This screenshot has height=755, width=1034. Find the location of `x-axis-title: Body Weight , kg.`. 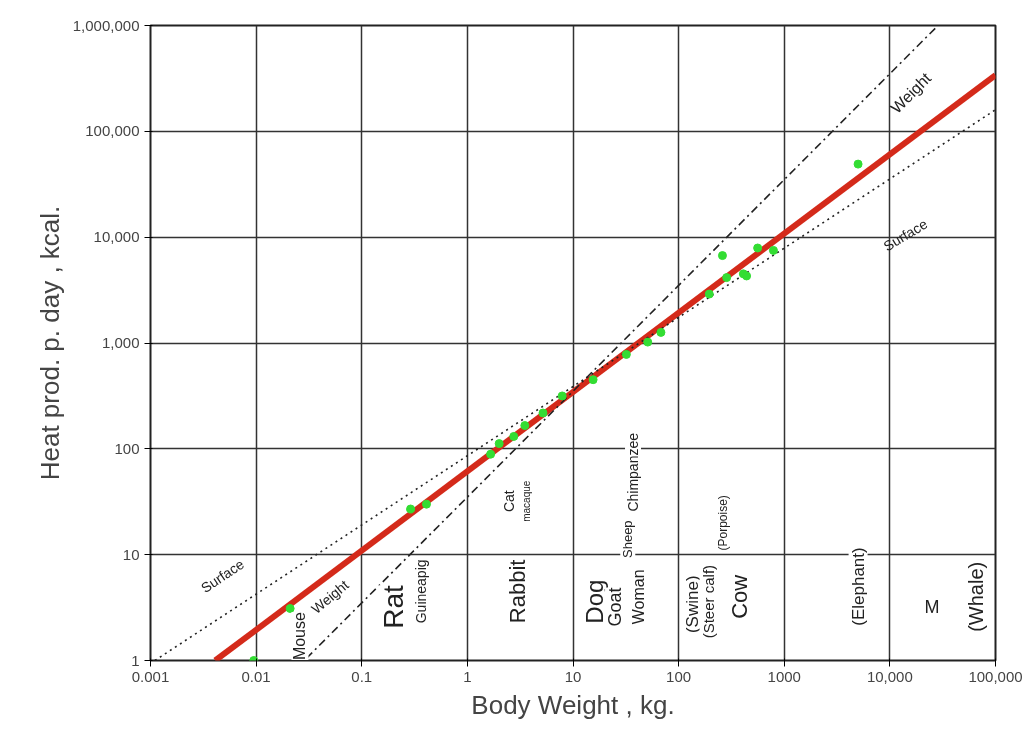

x-axis-title: Body Weight , kg. is located at coordinates (573, 704).